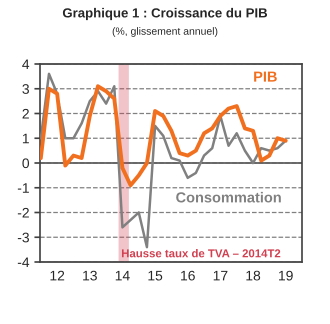 This screenshot has width=330, height=324. I want to click on text: PIB, so click(265, 77).